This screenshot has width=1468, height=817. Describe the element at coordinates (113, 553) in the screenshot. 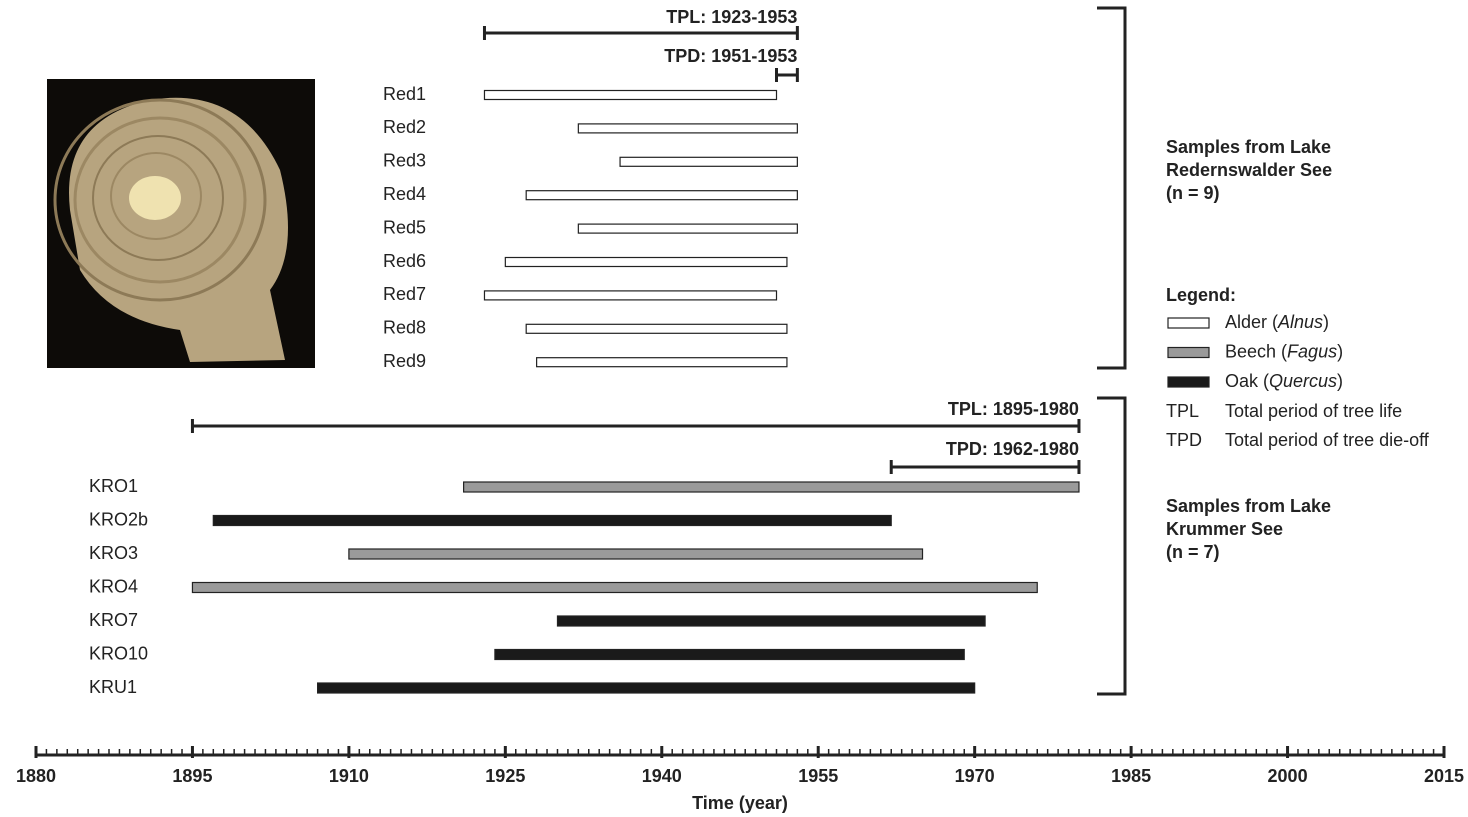

I see `row-label: KRO3` at that location.